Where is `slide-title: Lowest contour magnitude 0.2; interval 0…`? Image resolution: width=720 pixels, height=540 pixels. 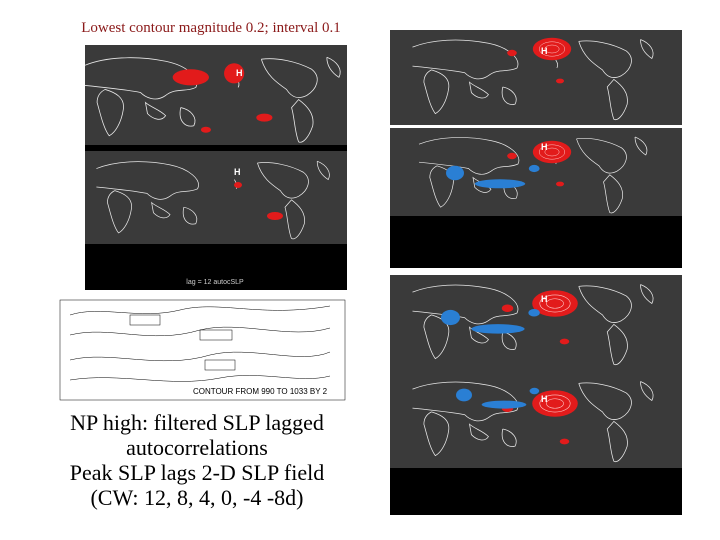
slide-title: Lowest contour magnitude 0.2; interval 0… is located at coordinates (211, 28).